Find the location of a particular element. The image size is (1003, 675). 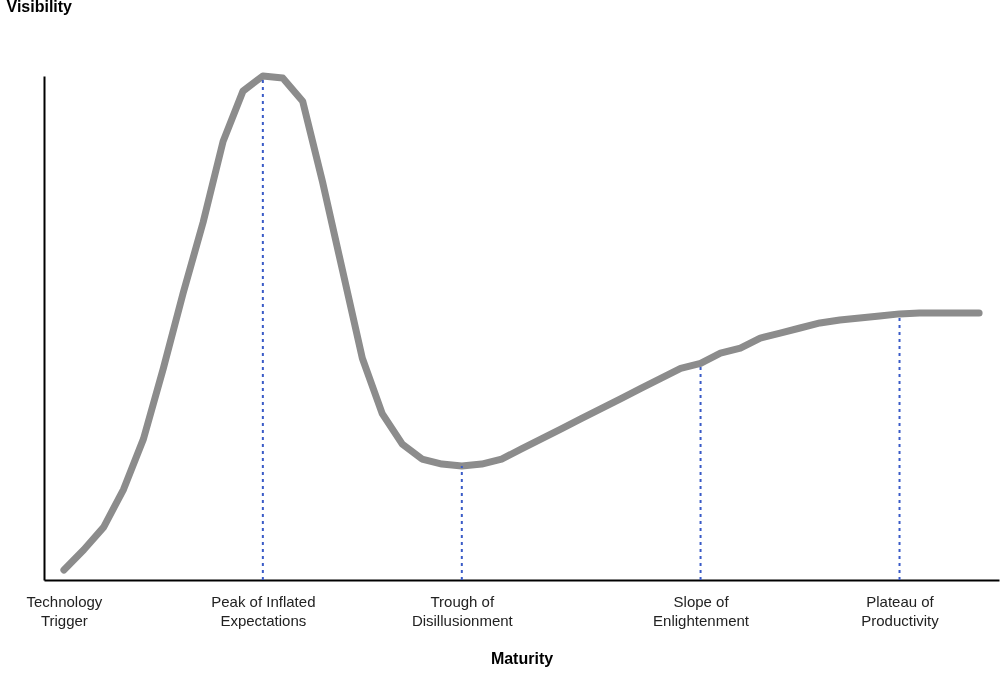

x-tick-label: Technology Trigger is located at coordinates (64, 610).